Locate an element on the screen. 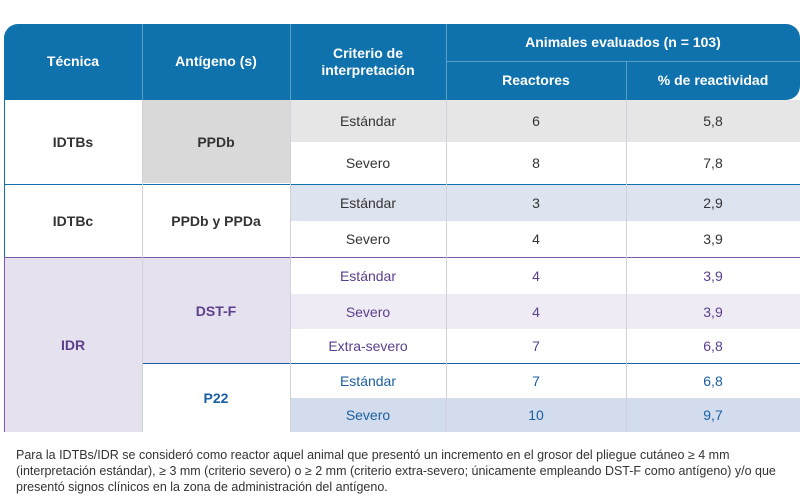  tecnica-idtbs: IDTBs is located at coordinates (73, 141).